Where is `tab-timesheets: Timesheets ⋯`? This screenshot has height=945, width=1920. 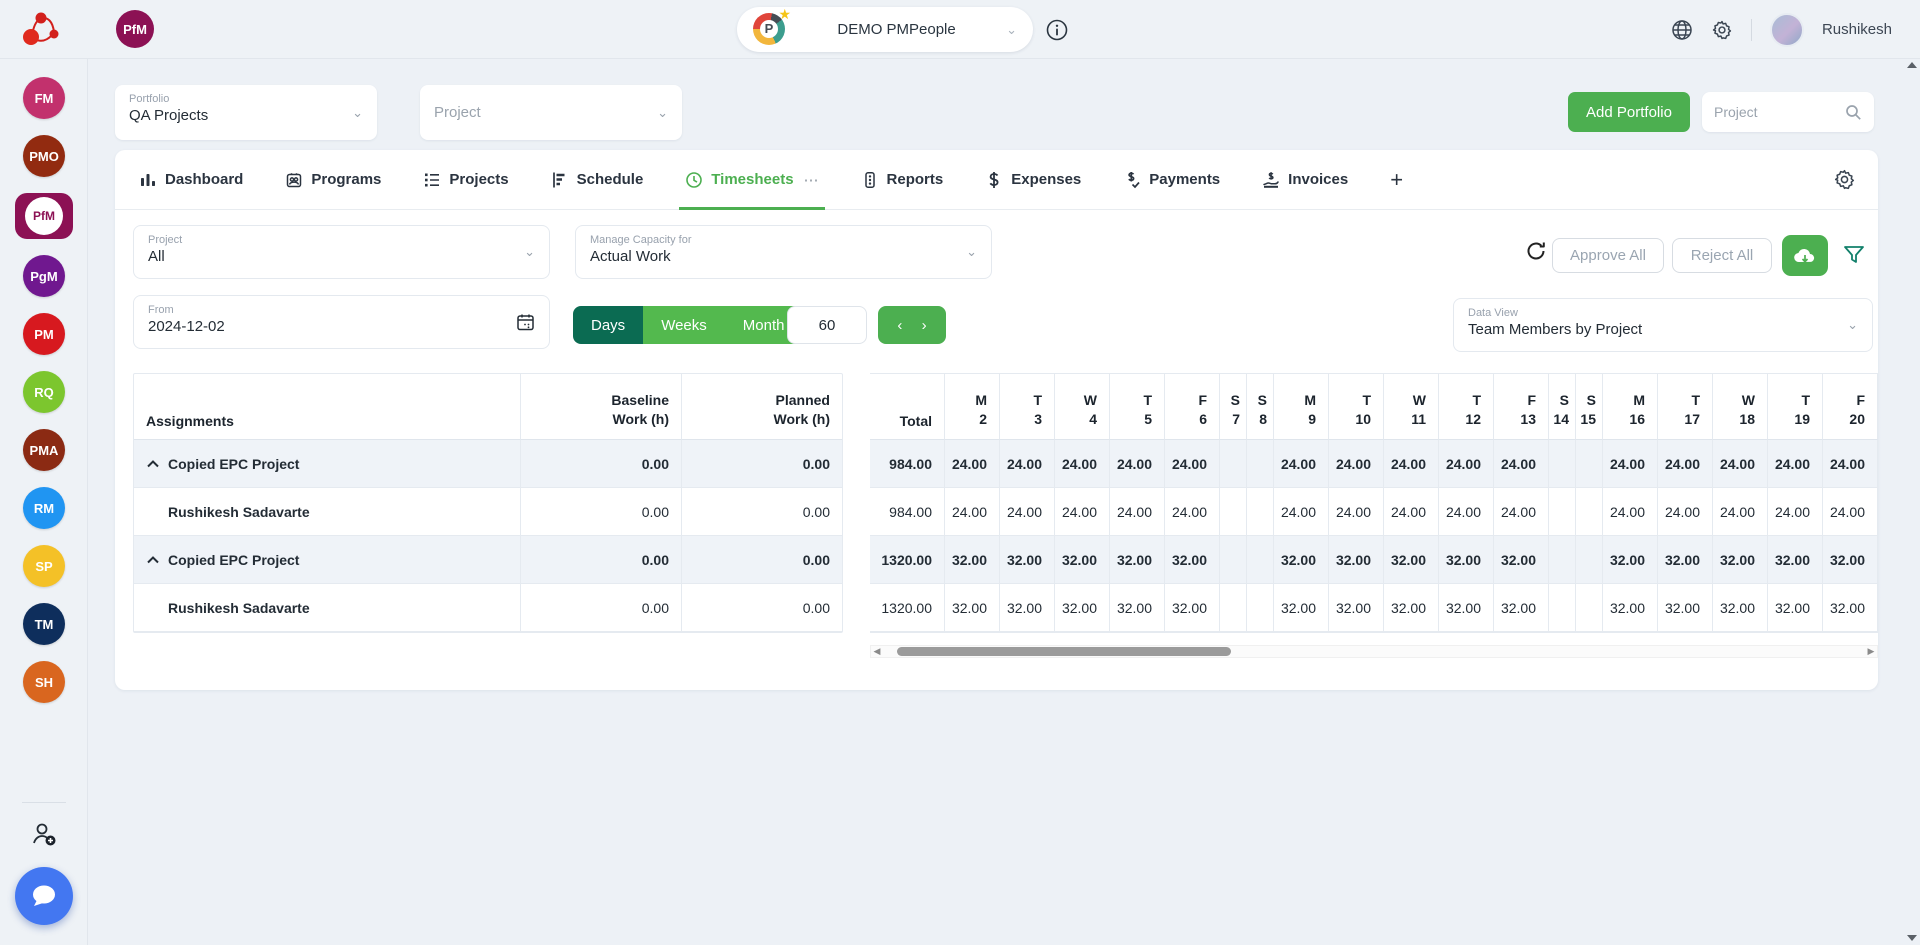
tab-timesheets: Timesheets ⋯ is located at coordinates (752, 180).